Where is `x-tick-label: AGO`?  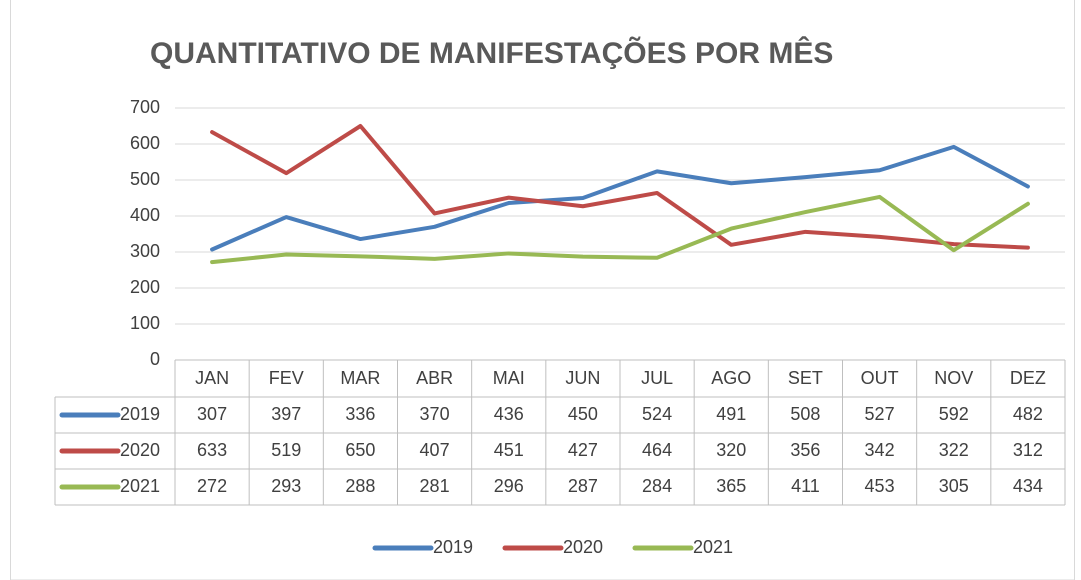
x-tick-label: AGO is located at coordinates (731, 378).